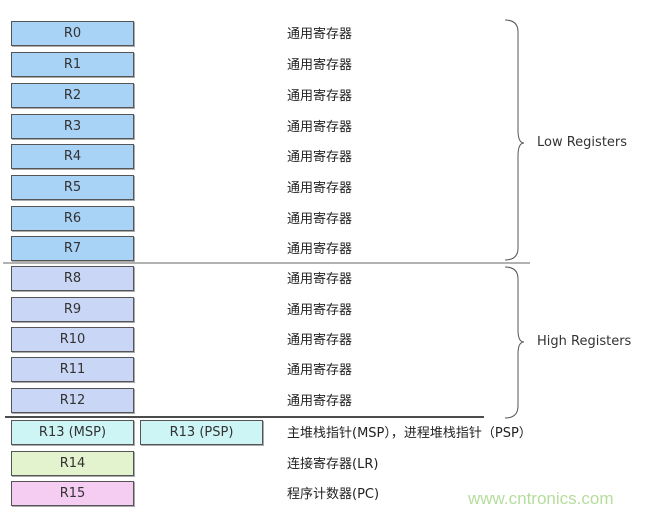 Image resolution: width=649 pixels, height=515 pixels. Describe the element at coordinates (72, 309) in the screenshot. I see `register-box: R9` at that location.